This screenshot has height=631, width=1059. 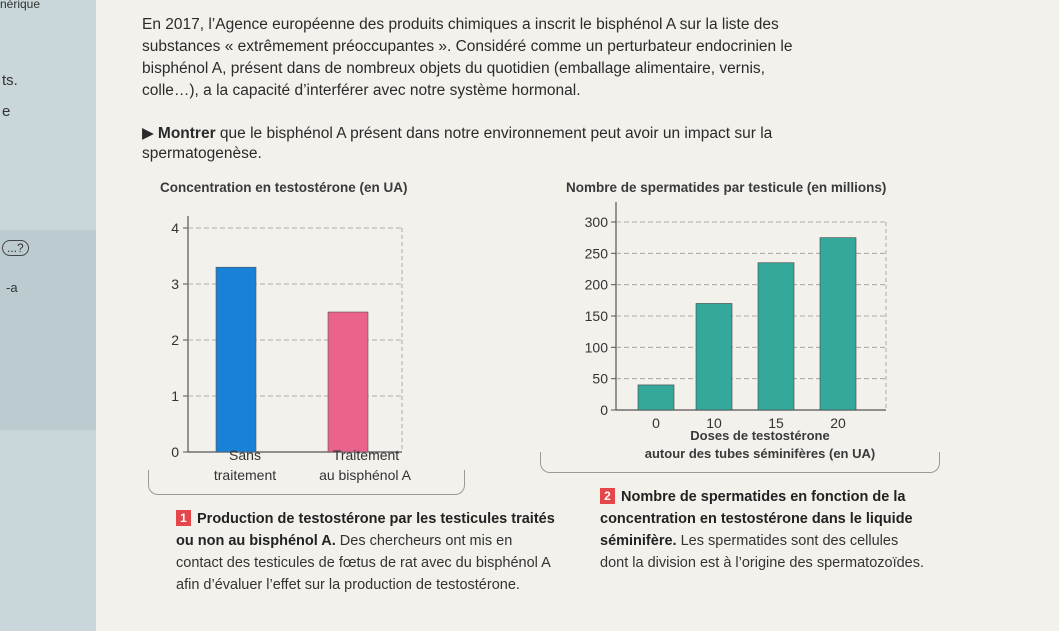 I want to click on chart1-y-tick-label: 3, so click(x=175, y=284).